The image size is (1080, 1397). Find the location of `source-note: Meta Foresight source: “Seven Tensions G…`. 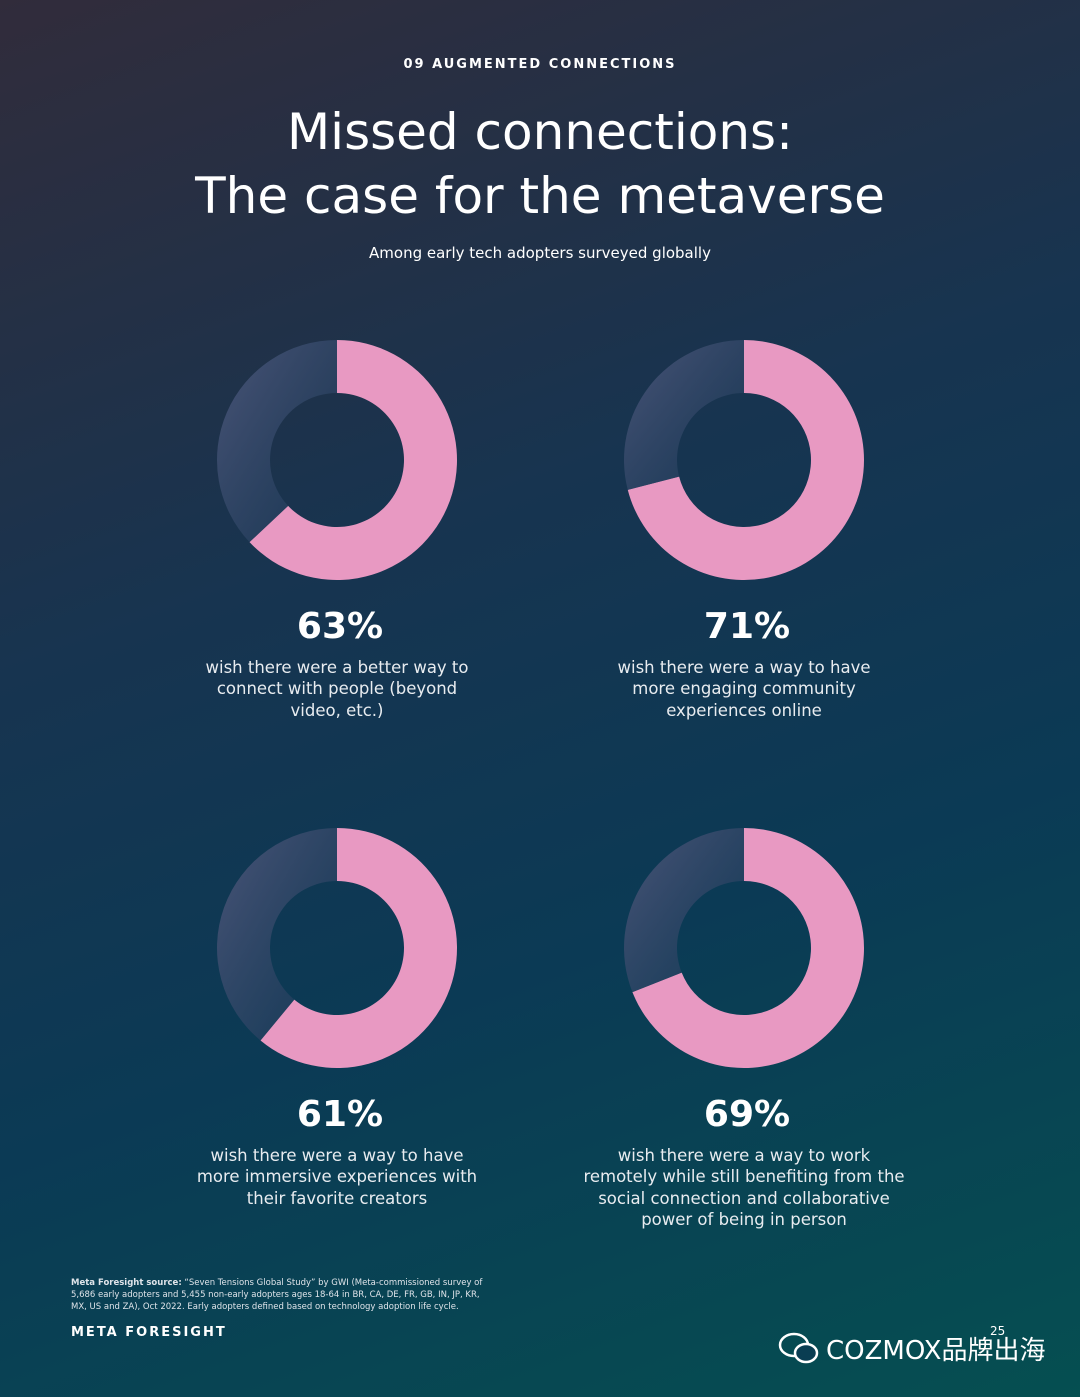

source-note: Meta Foresight source: “Seven Tensions G… is located at coordinates (276, 1295).